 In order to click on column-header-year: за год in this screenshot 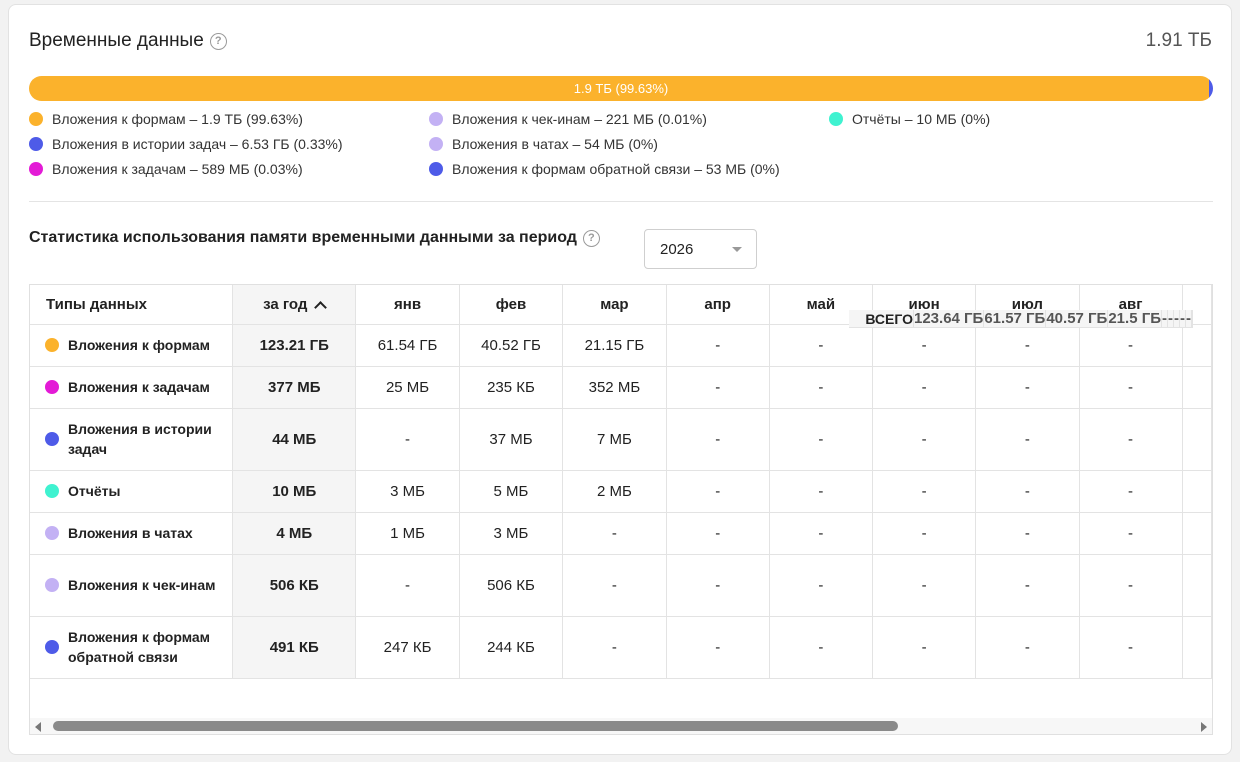, I will do `click(294, 305)`.